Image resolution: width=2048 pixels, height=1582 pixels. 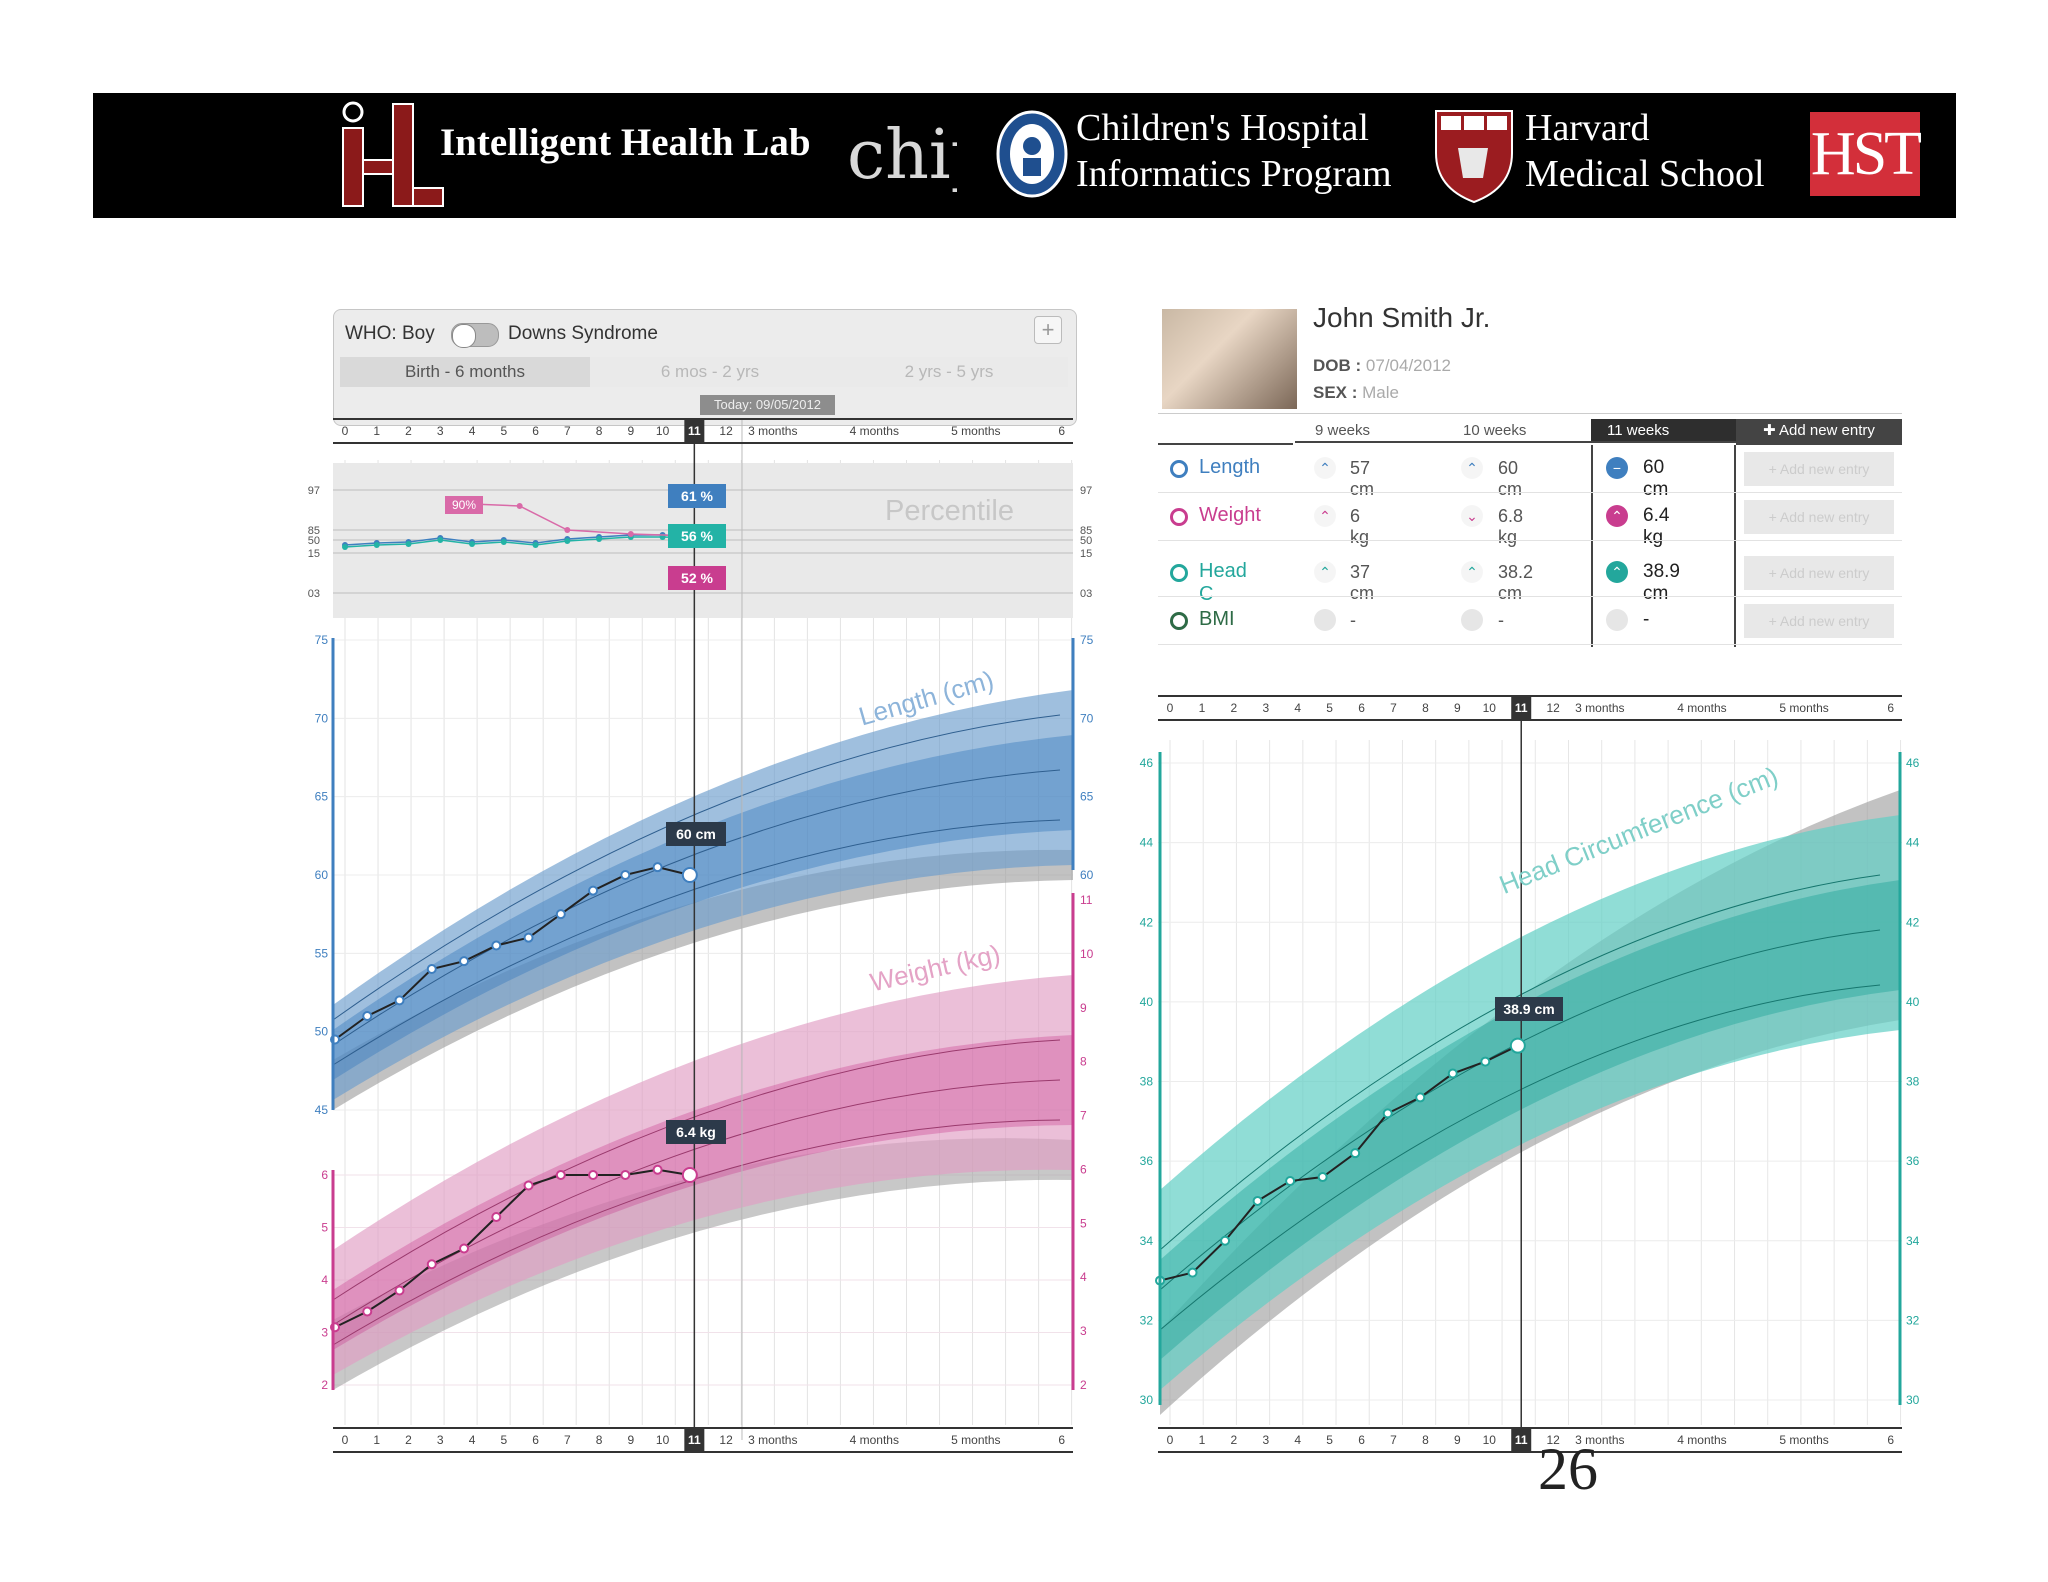 What do you see at coordinates (1223, 582) in the screenshot?
I see `row-label: Head C` at bounding box center [1223, 582].